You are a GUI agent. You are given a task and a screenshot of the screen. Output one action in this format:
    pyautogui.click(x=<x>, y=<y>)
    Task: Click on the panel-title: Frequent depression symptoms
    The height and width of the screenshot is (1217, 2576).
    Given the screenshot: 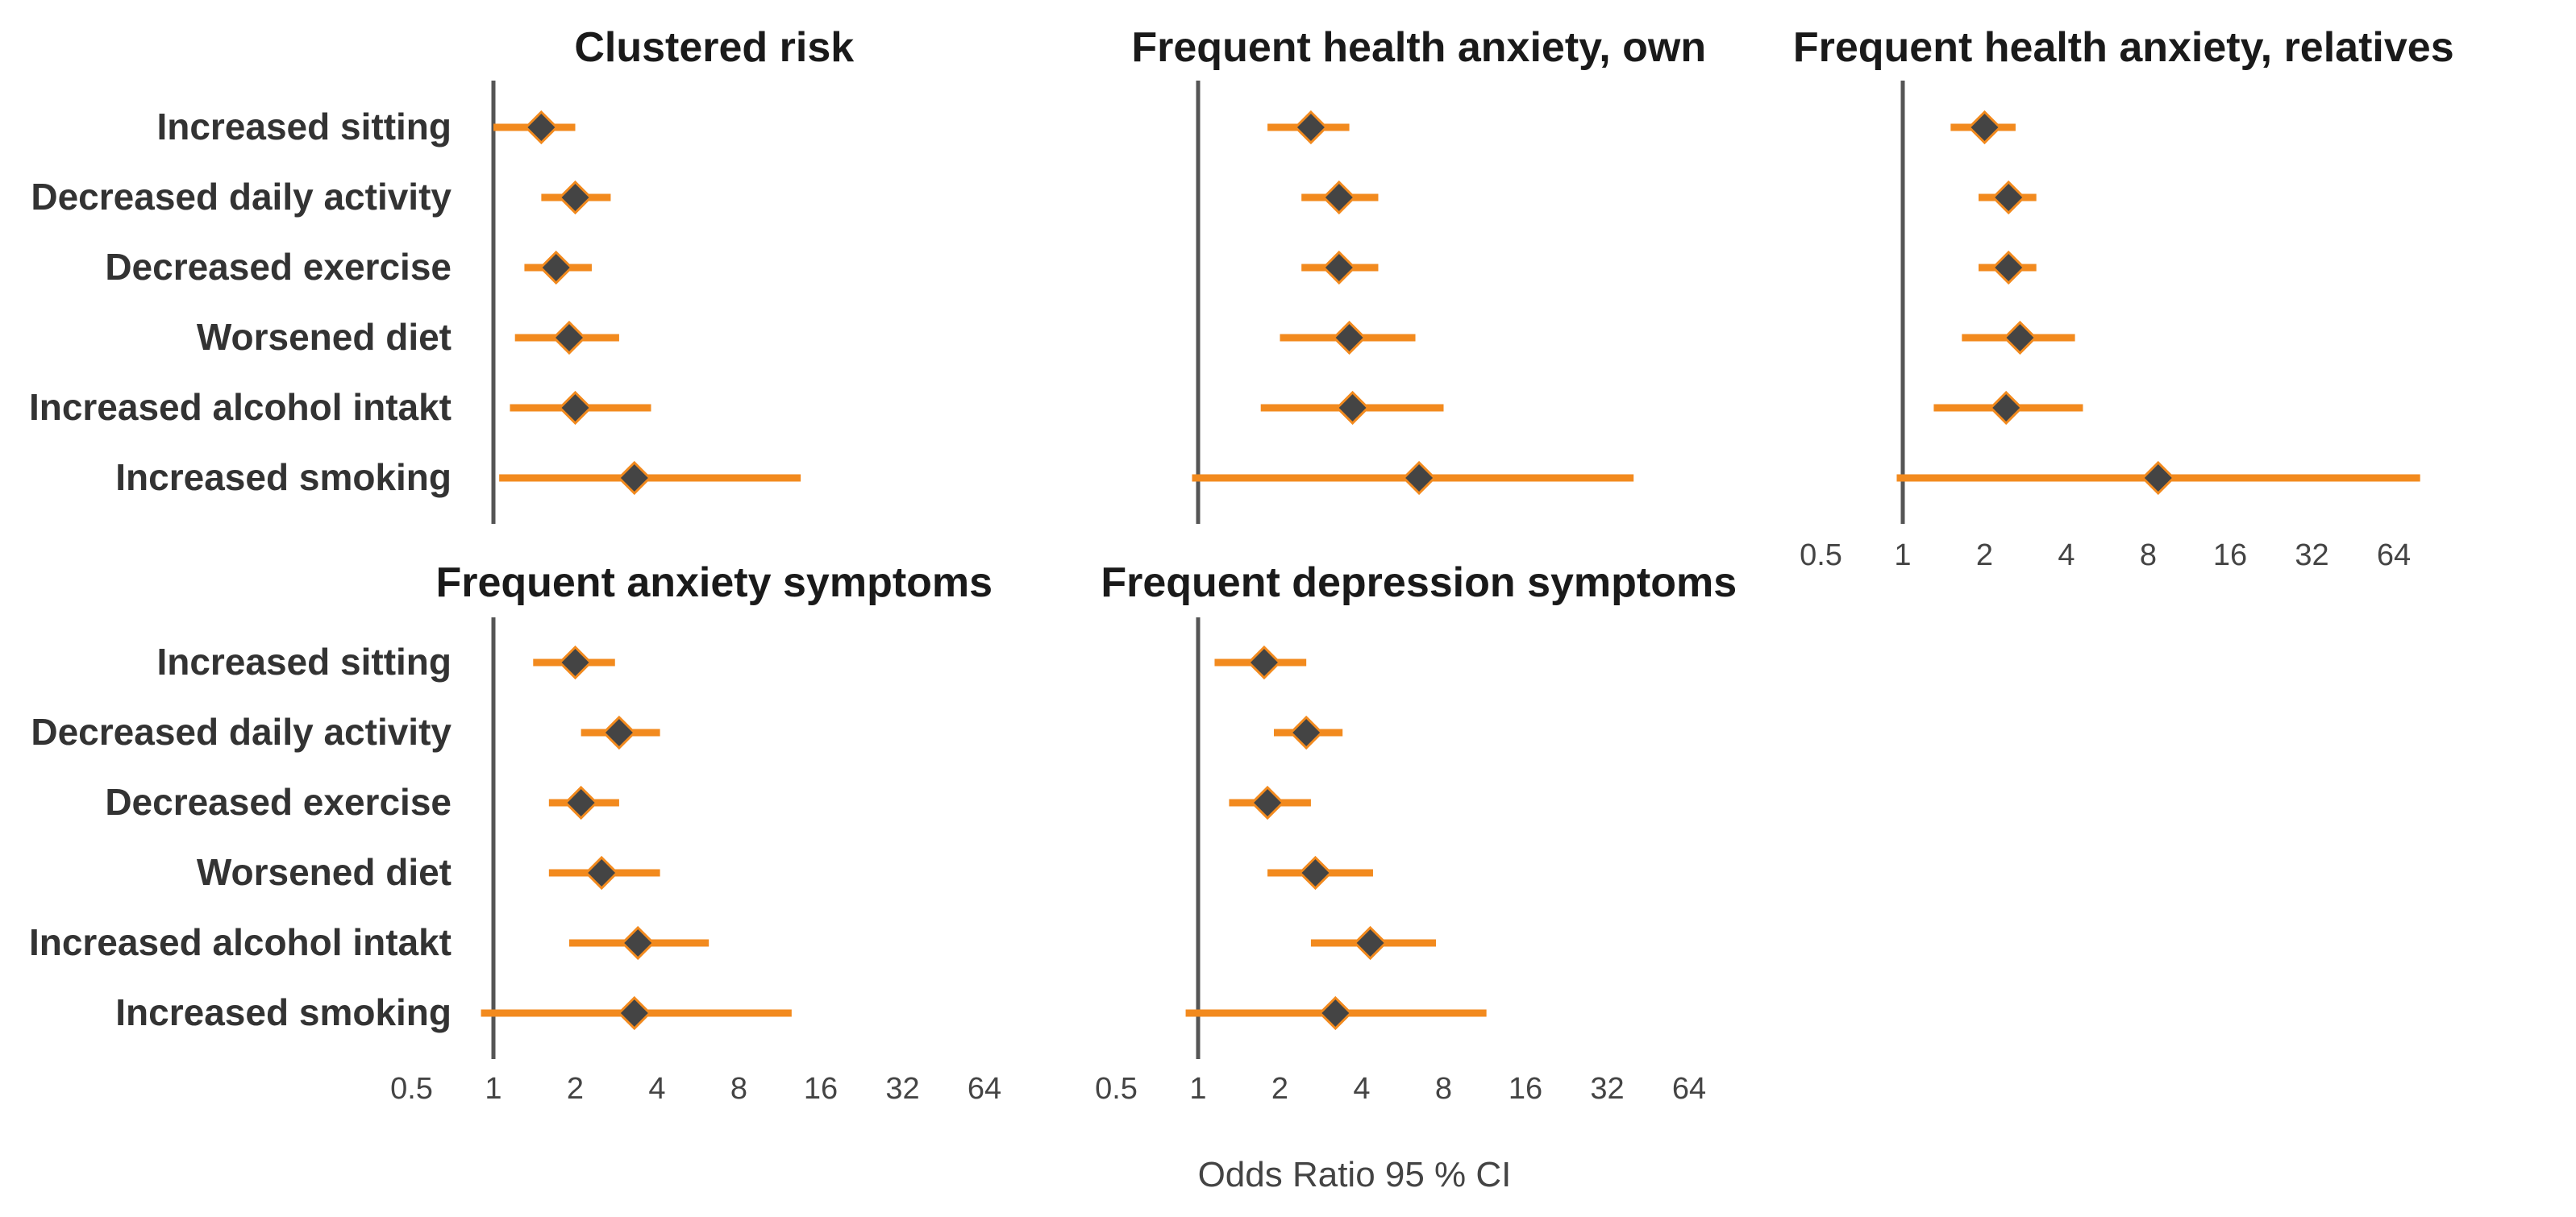 What is the action you would take?
    pyautogui.click(x=1419, y=582)
    